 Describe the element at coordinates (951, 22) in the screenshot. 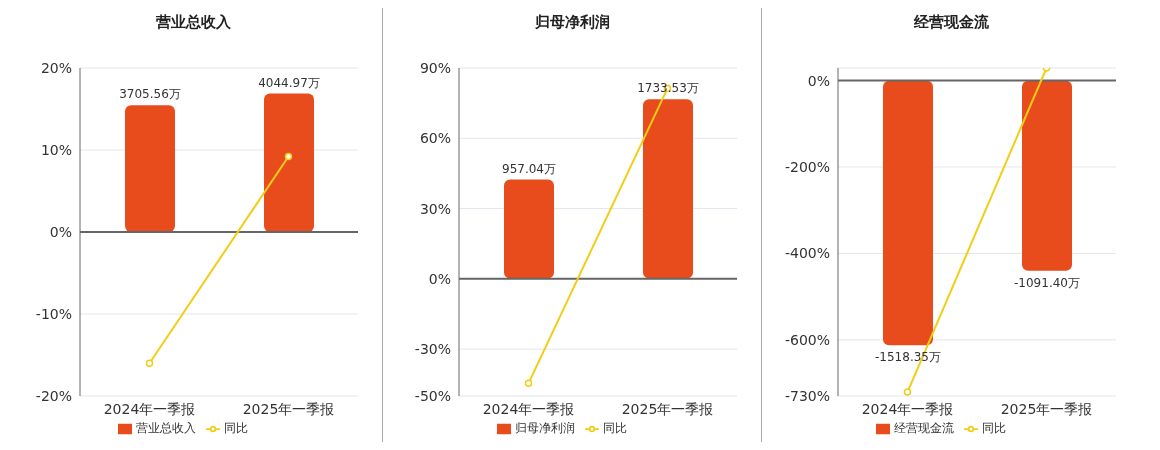

I see `chart-title: 经营现金流` at that location.